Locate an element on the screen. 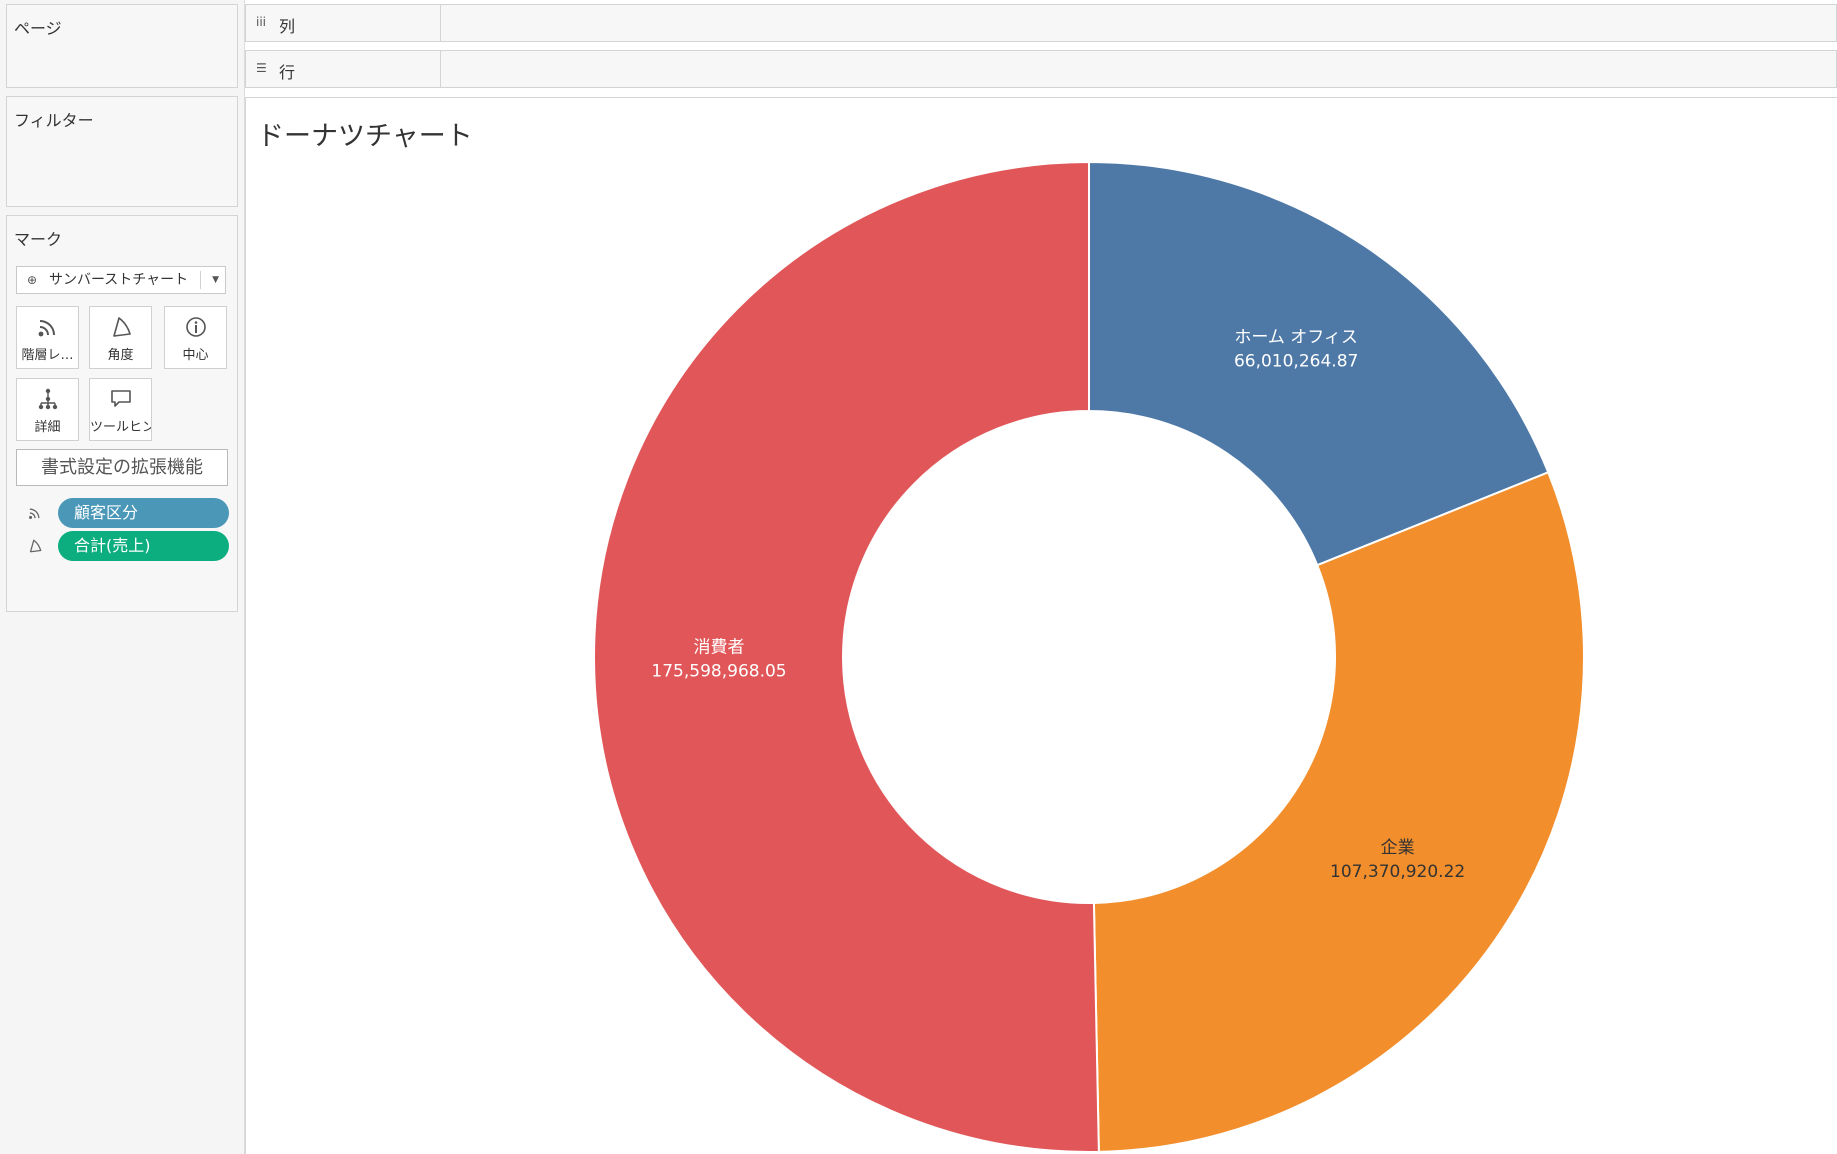 This screenshot has height=1154, width=1837. detail-icon is located at coordinates (47, 399).